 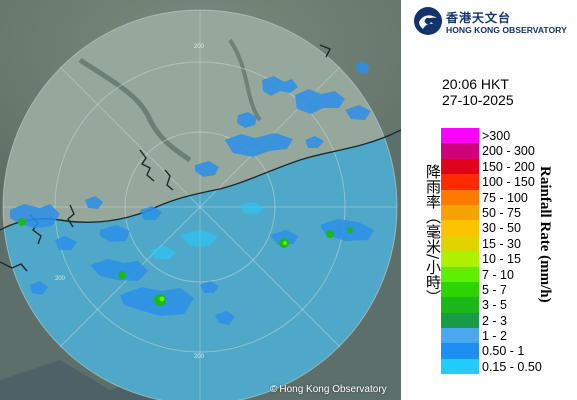 I want to click on legend-label: 150 - 200, so click(x=508, y=166).